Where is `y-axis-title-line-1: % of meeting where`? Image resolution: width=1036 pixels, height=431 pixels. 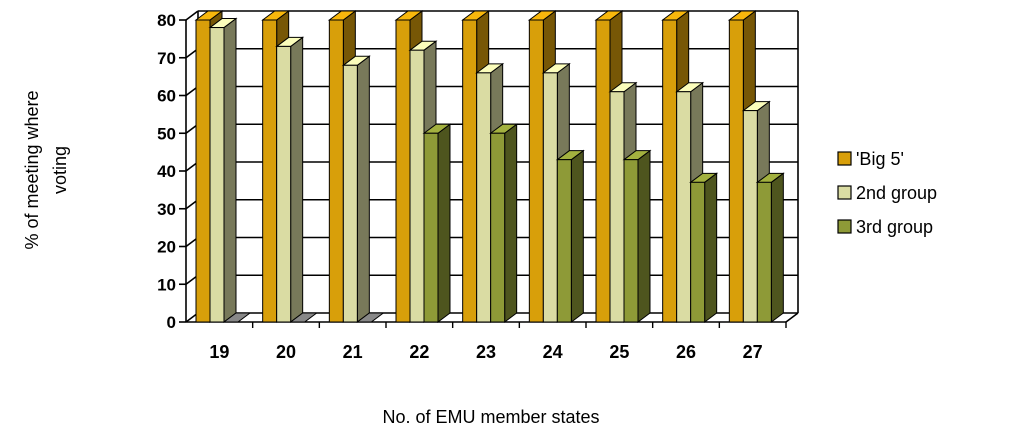
y-axis-title-line-1: % of meeting where is located at coordinates (32, 169).